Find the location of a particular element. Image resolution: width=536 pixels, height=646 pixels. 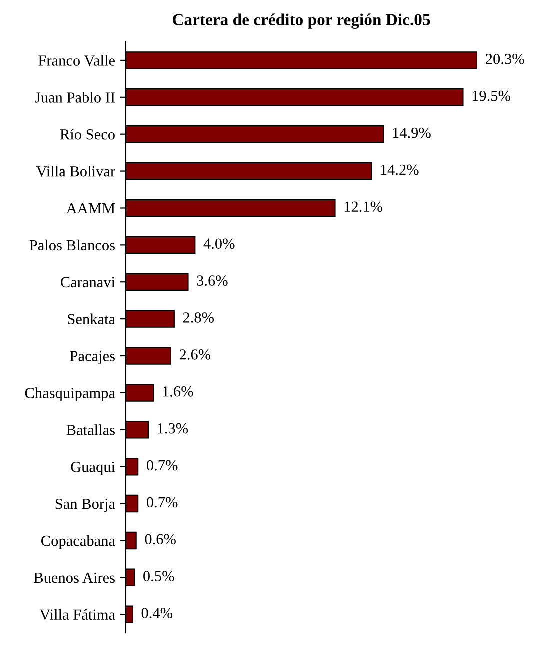

data-label: 12.1% is located at coordinates (363, 207).